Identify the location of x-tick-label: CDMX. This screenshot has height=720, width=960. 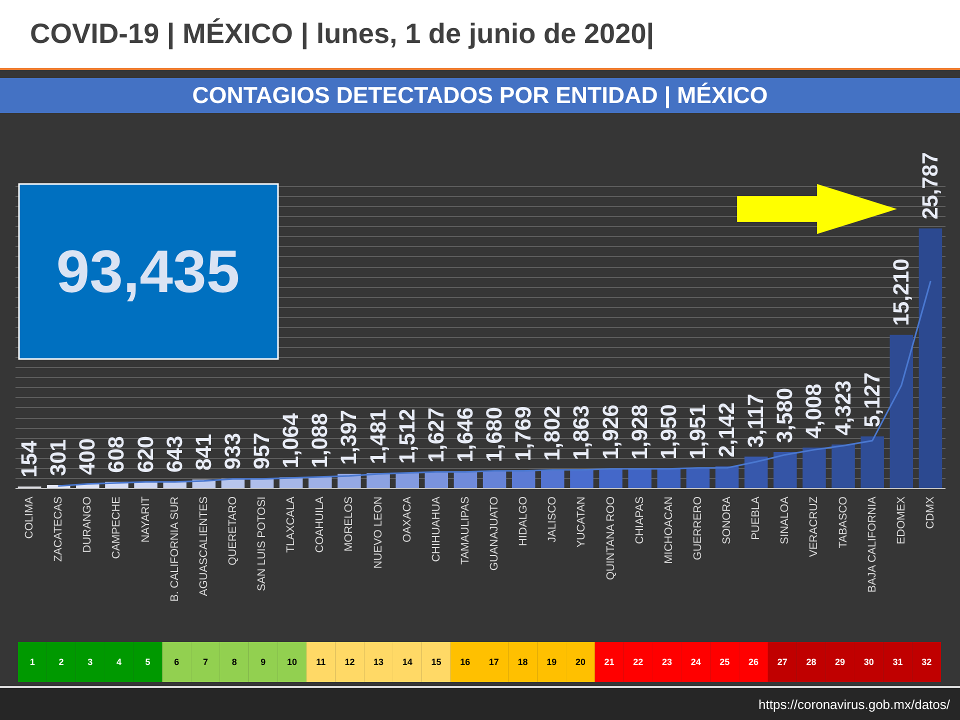
(930, 512).